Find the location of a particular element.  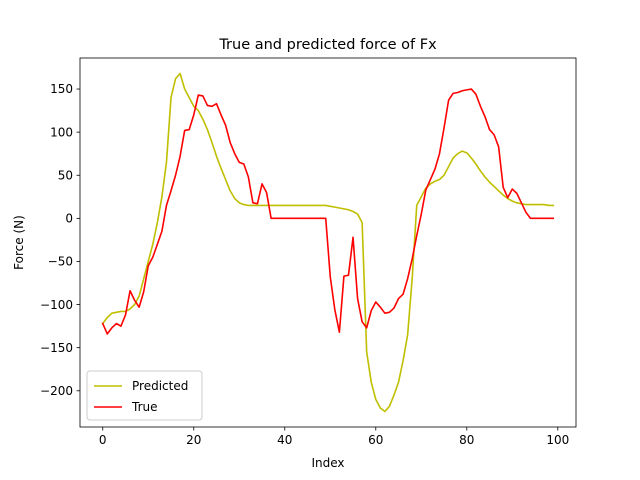

x-axis-label: Index is located at coordinates (327, 463).